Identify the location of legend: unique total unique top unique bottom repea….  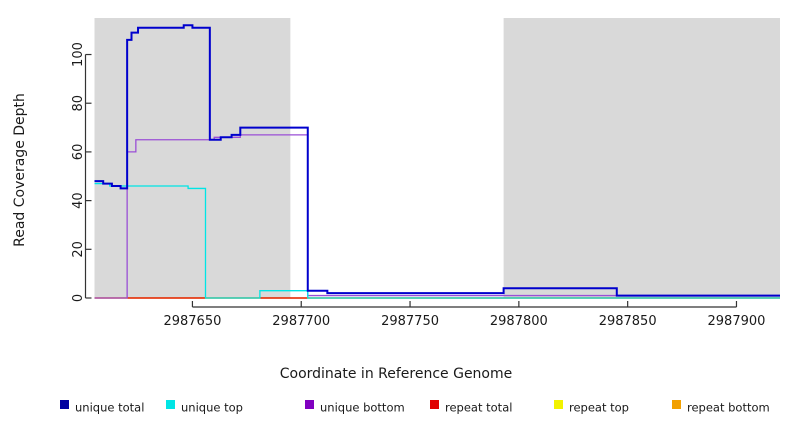
(415, 407).